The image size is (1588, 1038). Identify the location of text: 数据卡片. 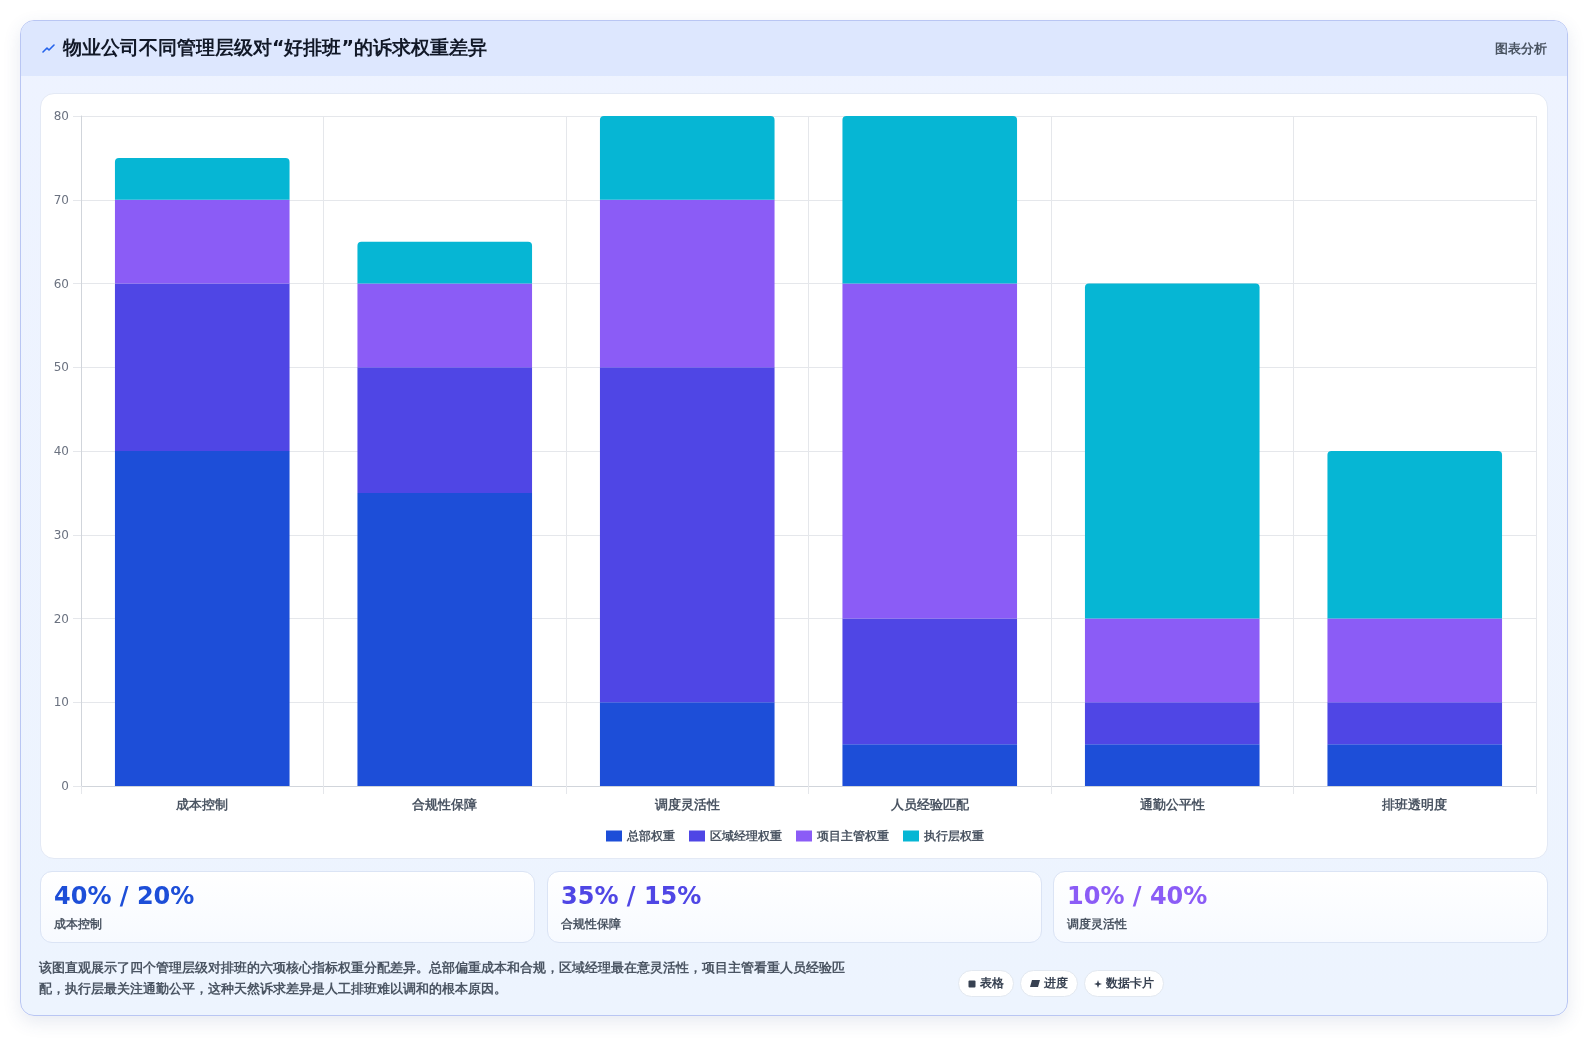
(1130, 983).